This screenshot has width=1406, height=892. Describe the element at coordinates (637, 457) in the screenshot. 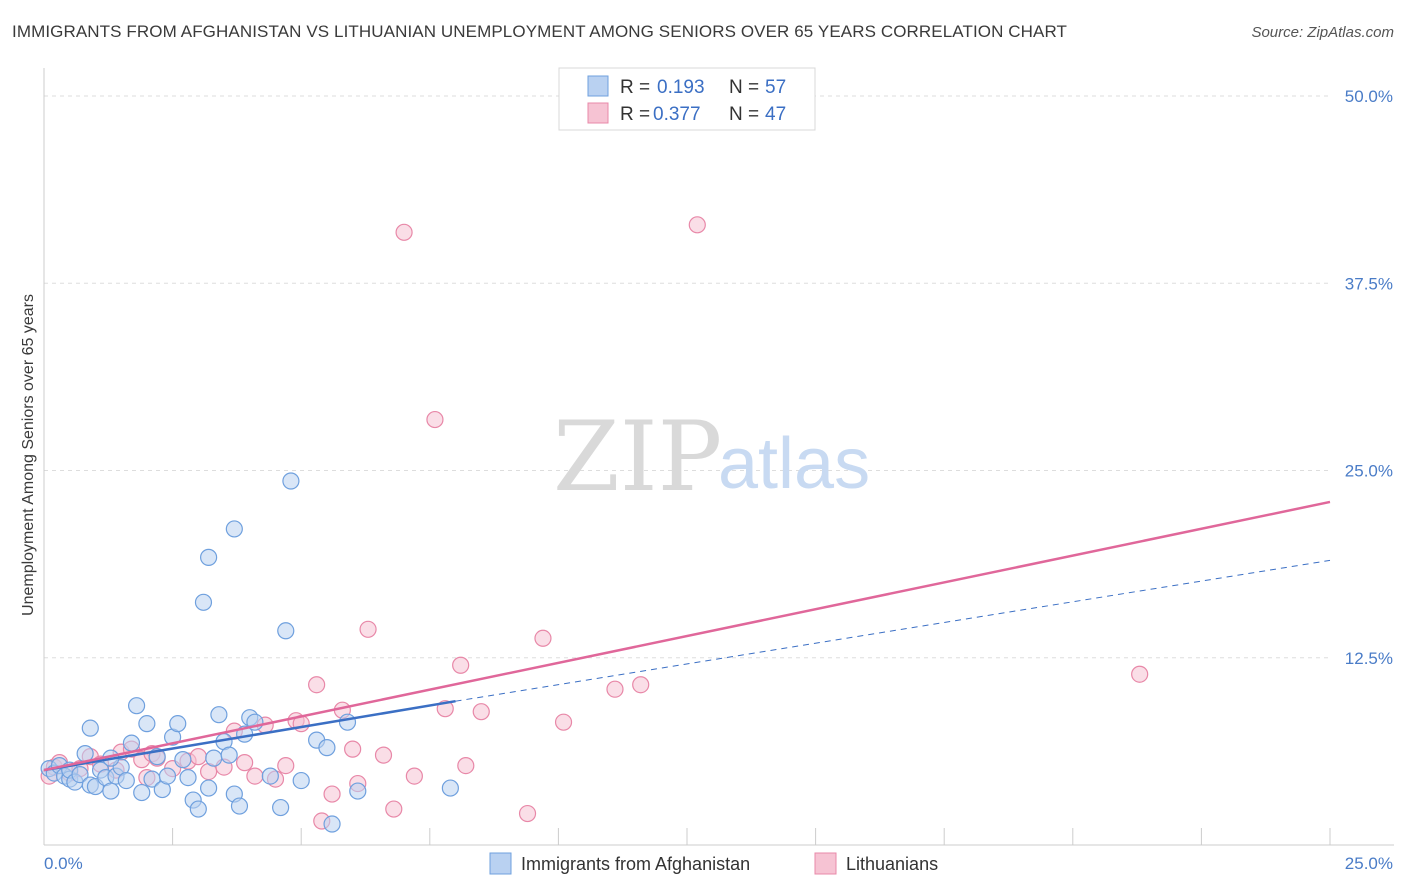

I see `watermark-zip: ZIP` at that location.